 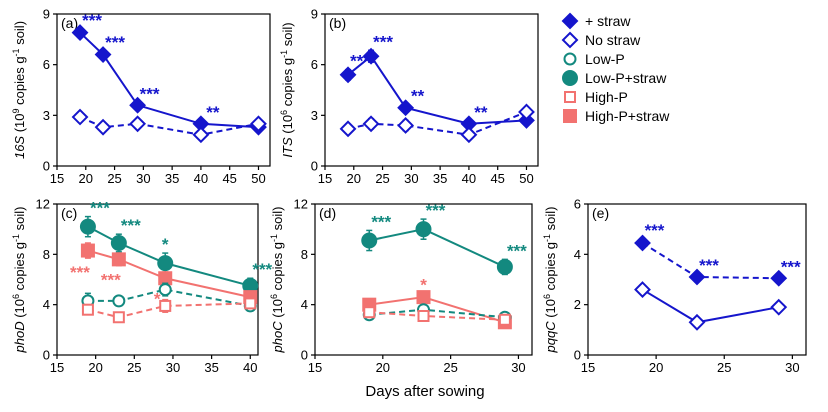 I want to click on series--straw: **********, so click(x=437, y=82).